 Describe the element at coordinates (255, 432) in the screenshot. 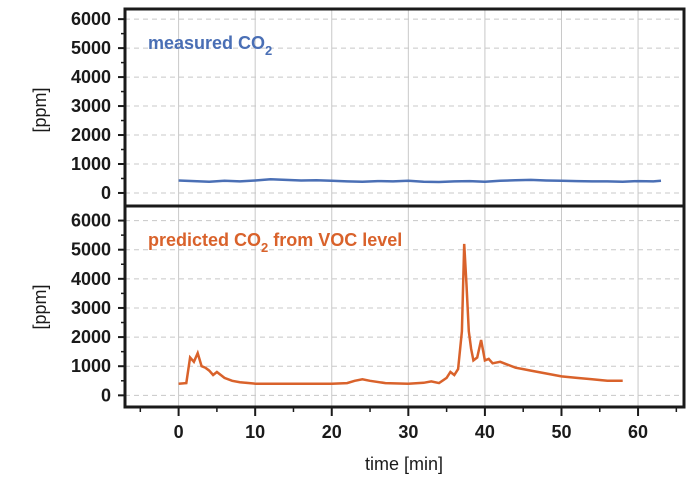

I see `x-tick-label: 10` at that location.